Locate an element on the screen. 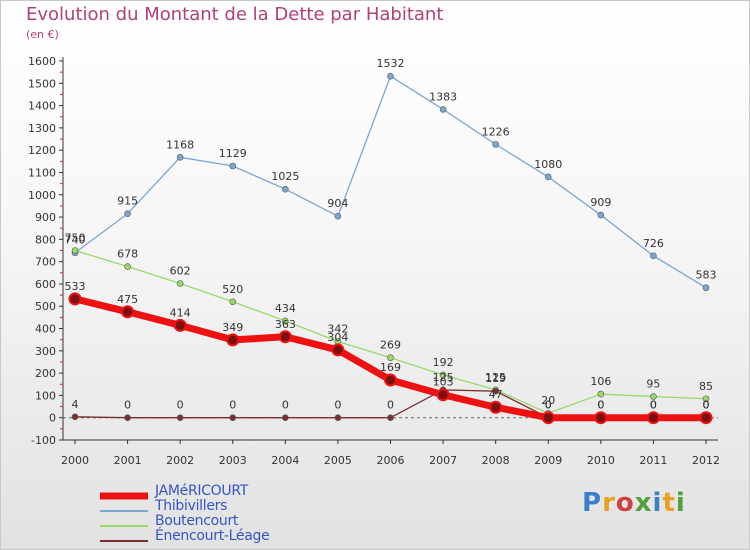 Image resolution: width=750 pixels, height=550 pixels. y-tick-label: 900 is located at coordinates (45, 217).